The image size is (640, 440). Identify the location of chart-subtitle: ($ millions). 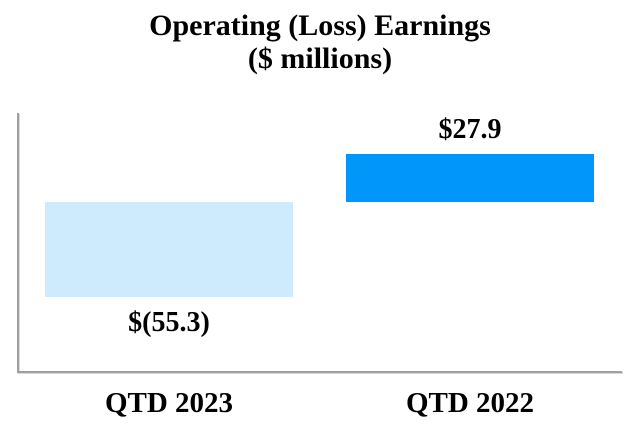
(320, 58).